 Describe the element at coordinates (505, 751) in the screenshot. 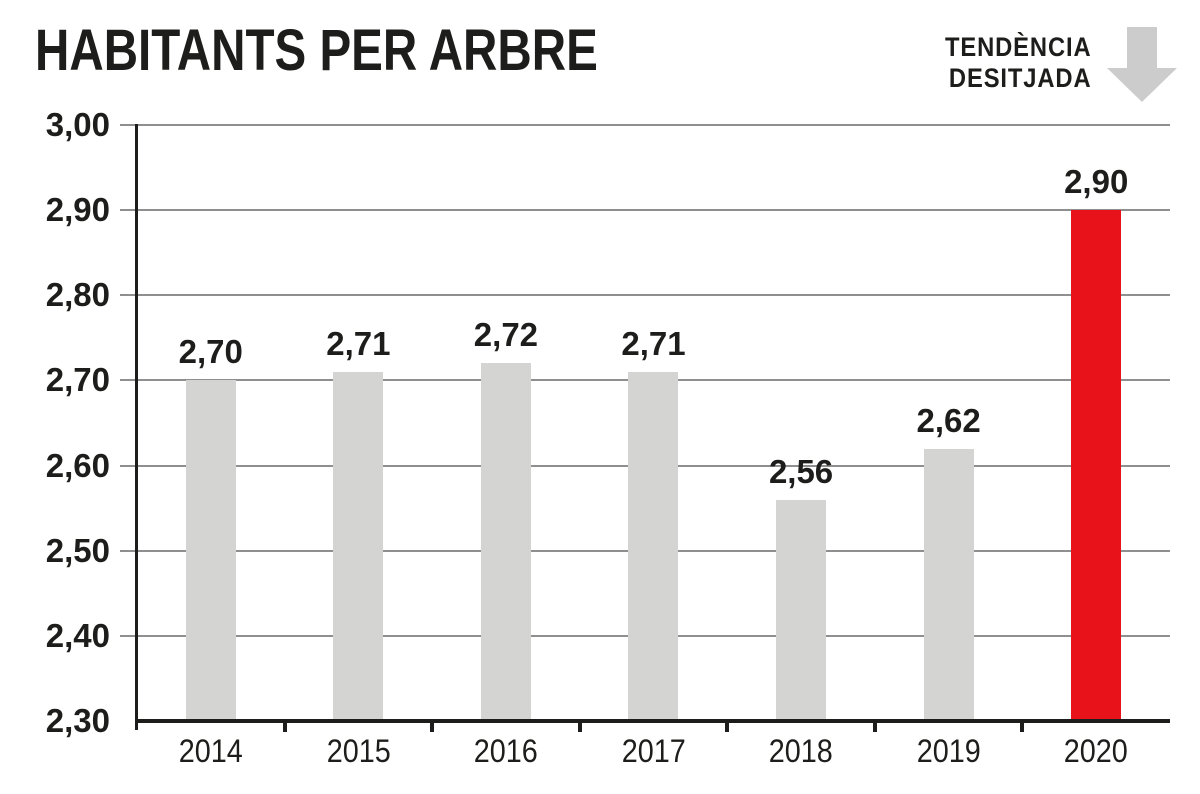

I see `x-axis-label-2016: 2016` at that location.